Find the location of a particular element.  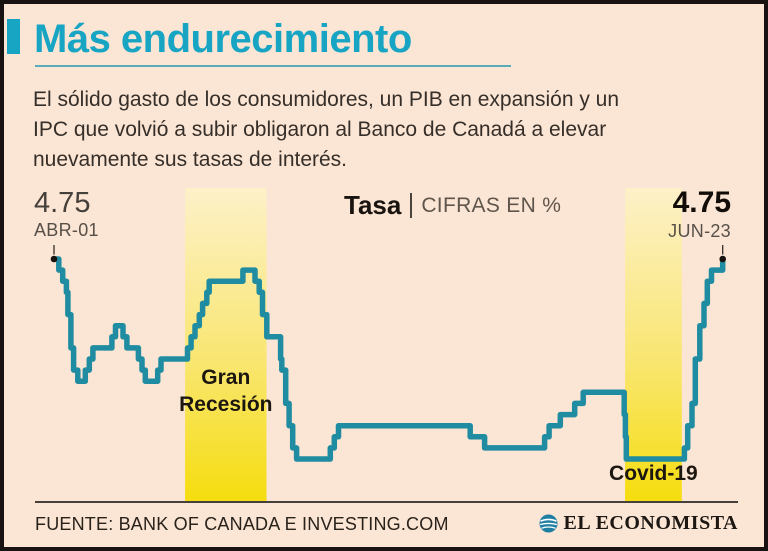

title-underline is located at coordinates (273, 66).